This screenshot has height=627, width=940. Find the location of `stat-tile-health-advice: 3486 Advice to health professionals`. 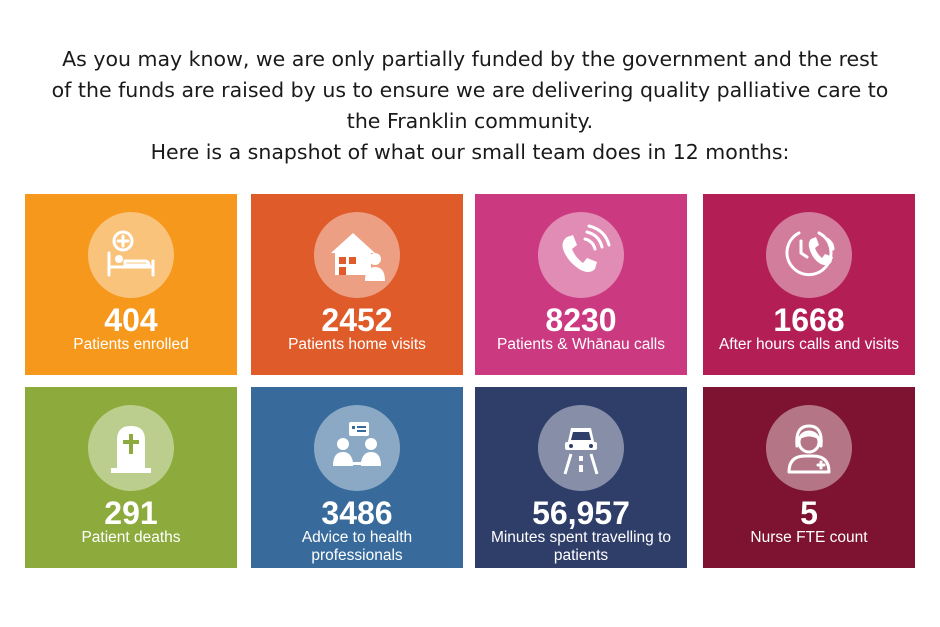

stat-tile-health-advice: 3486 Advice to health professionals is located at coordinates (357, 477).